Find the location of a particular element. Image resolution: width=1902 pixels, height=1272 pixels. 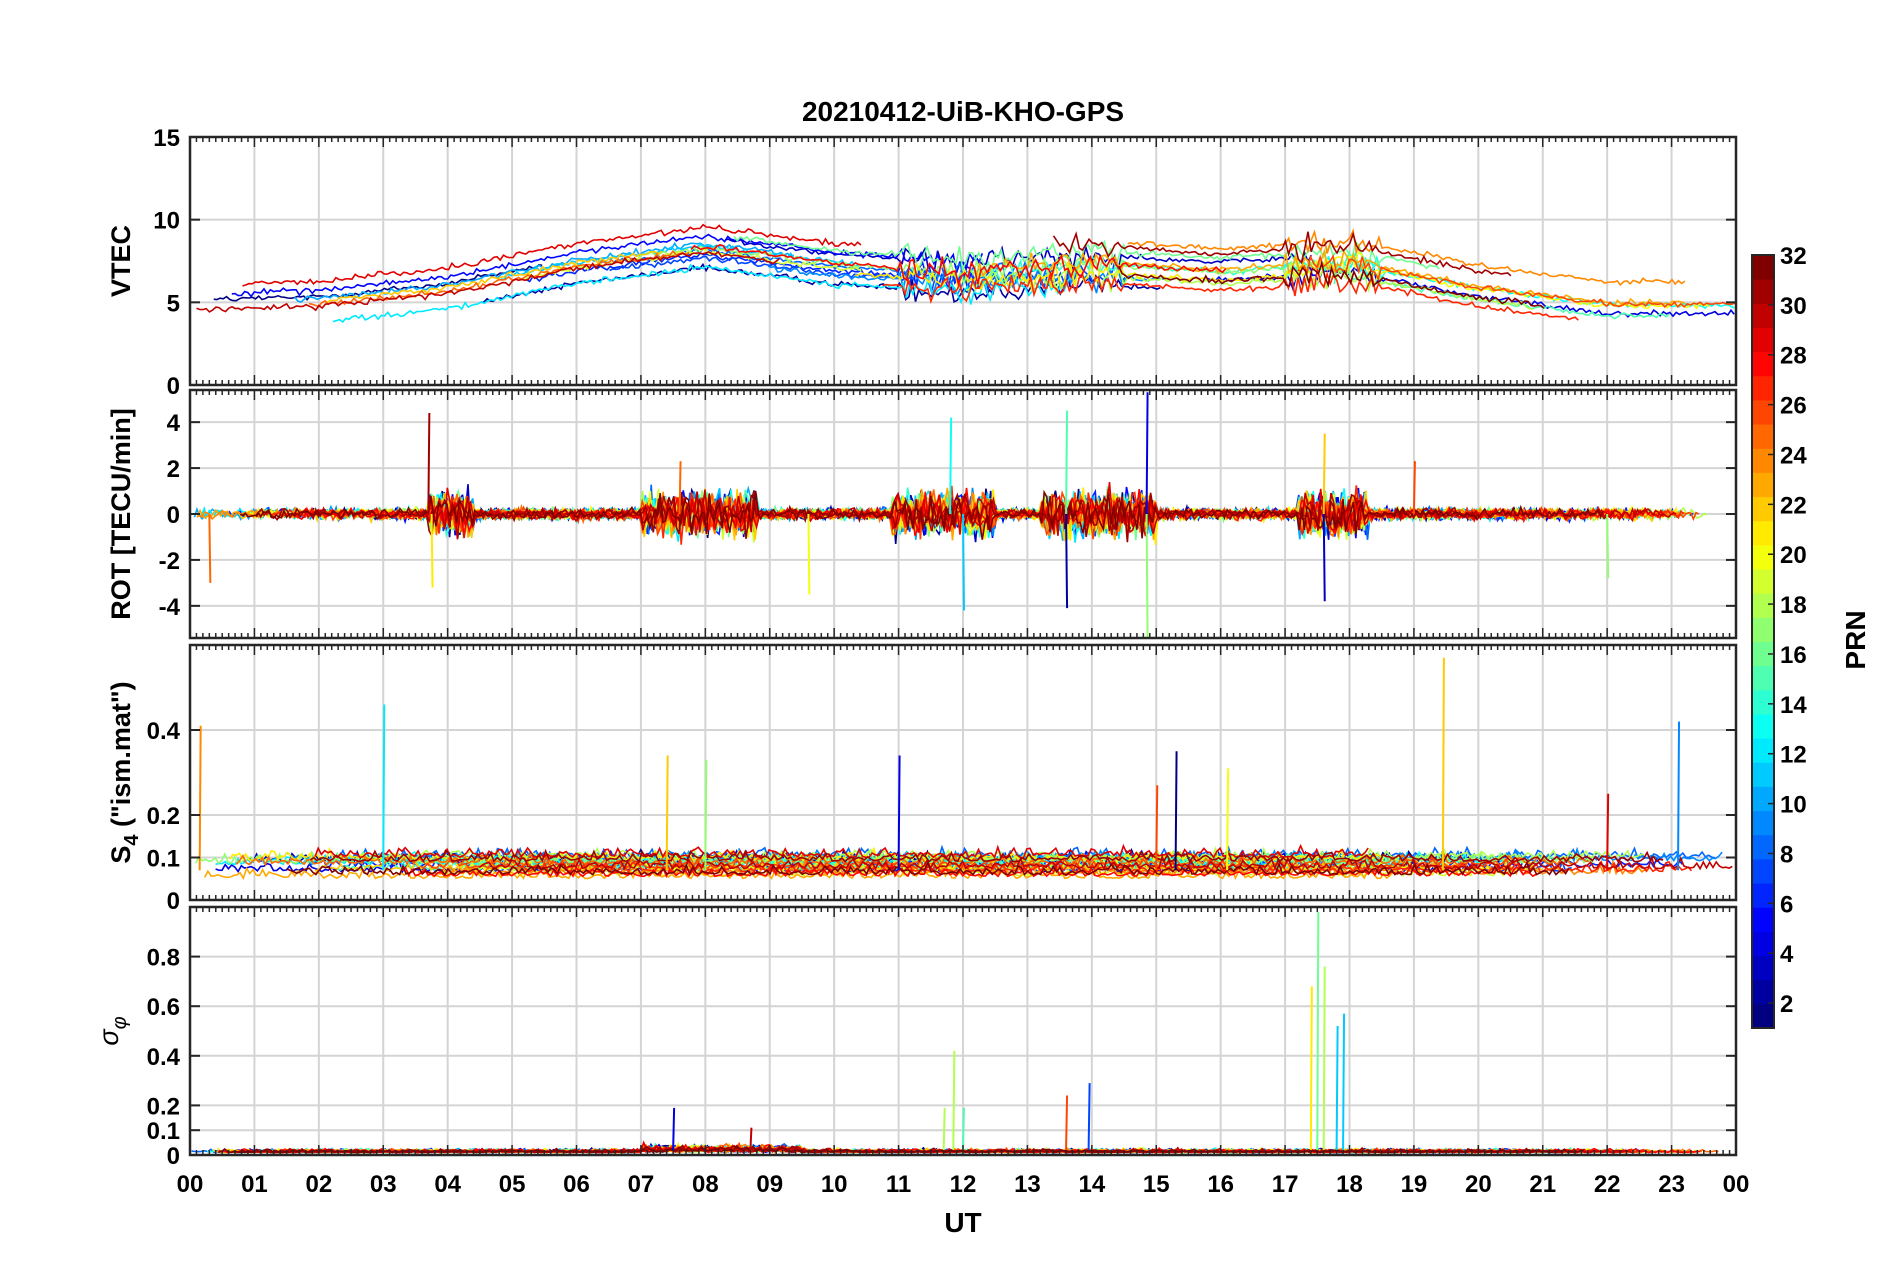

x-tick-label: 16 is located at coordinates (1220, 1184).